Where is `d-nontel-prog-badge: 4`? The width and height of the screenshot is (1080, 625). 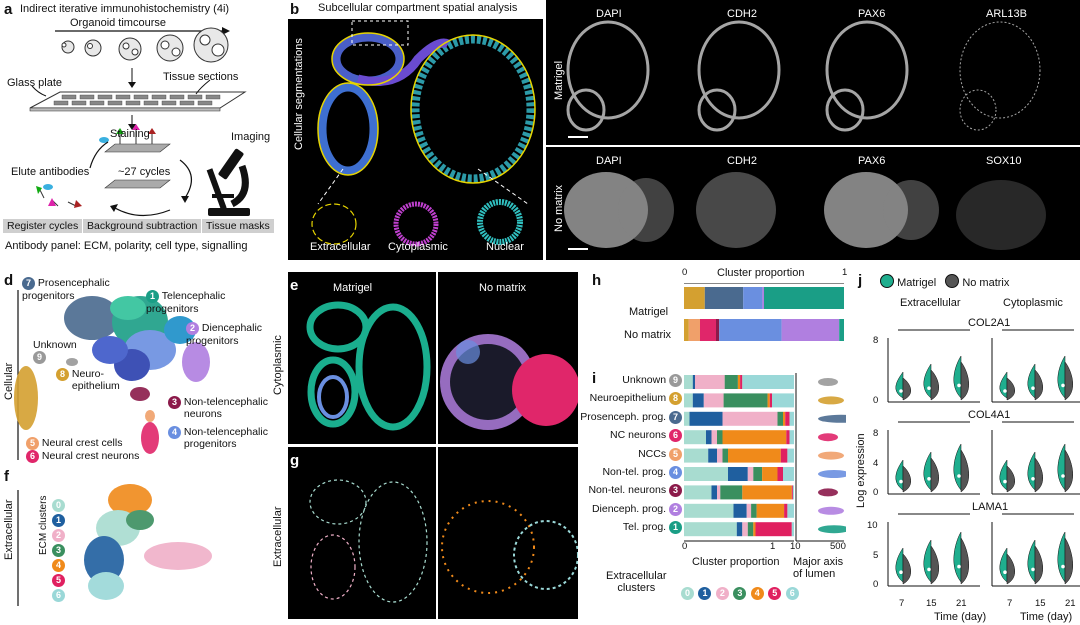 d-nontel-prog-badge: 4 is located at coordinates (174, 432).